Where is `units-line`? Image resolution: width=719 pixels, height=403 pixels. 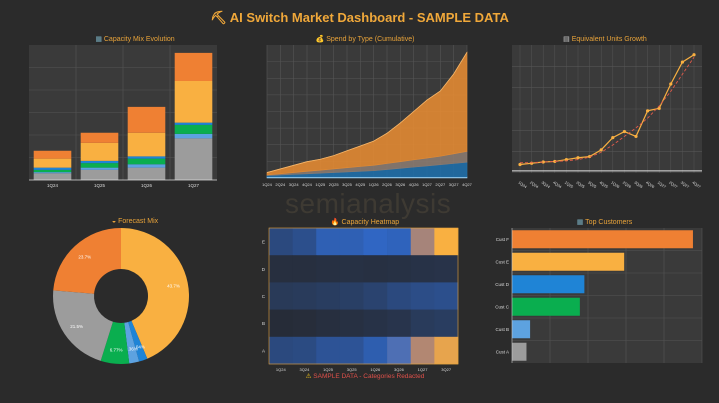 units-line is located at coordinates (607, 110).